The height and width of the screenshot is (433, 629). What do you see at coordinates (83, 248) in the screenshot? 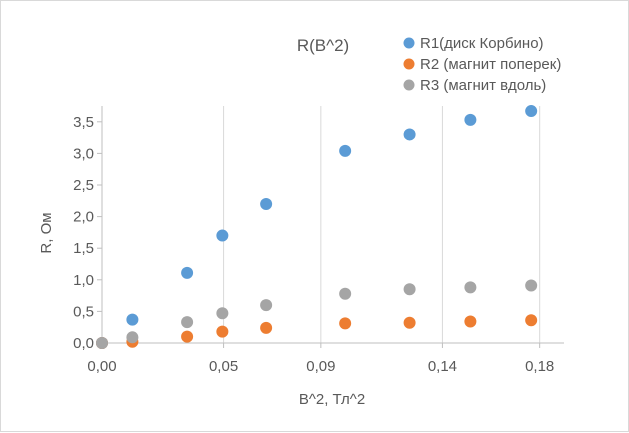
I see `y-tick-label: 1,5` at bounding box center [83, 248].